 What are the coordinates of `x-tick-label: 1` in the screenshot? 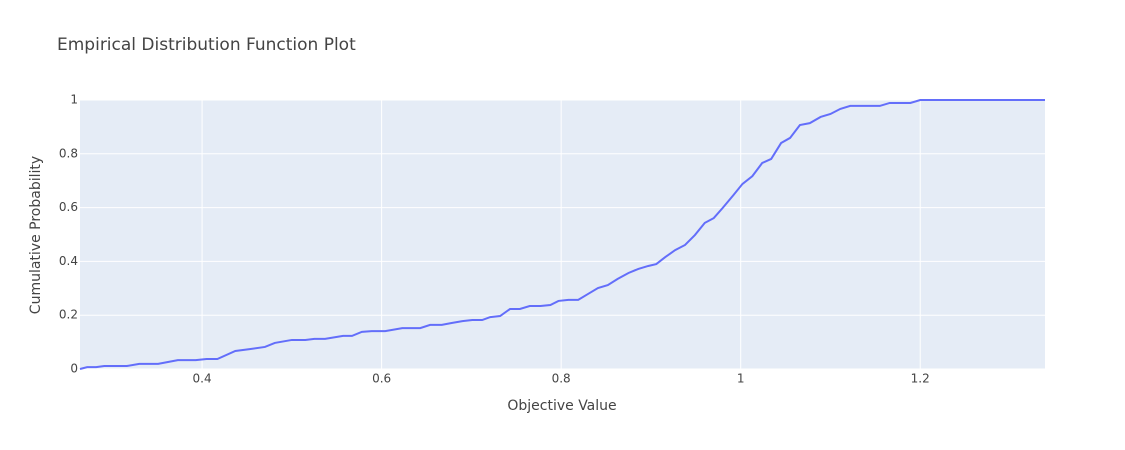 It's located at (741, 379).